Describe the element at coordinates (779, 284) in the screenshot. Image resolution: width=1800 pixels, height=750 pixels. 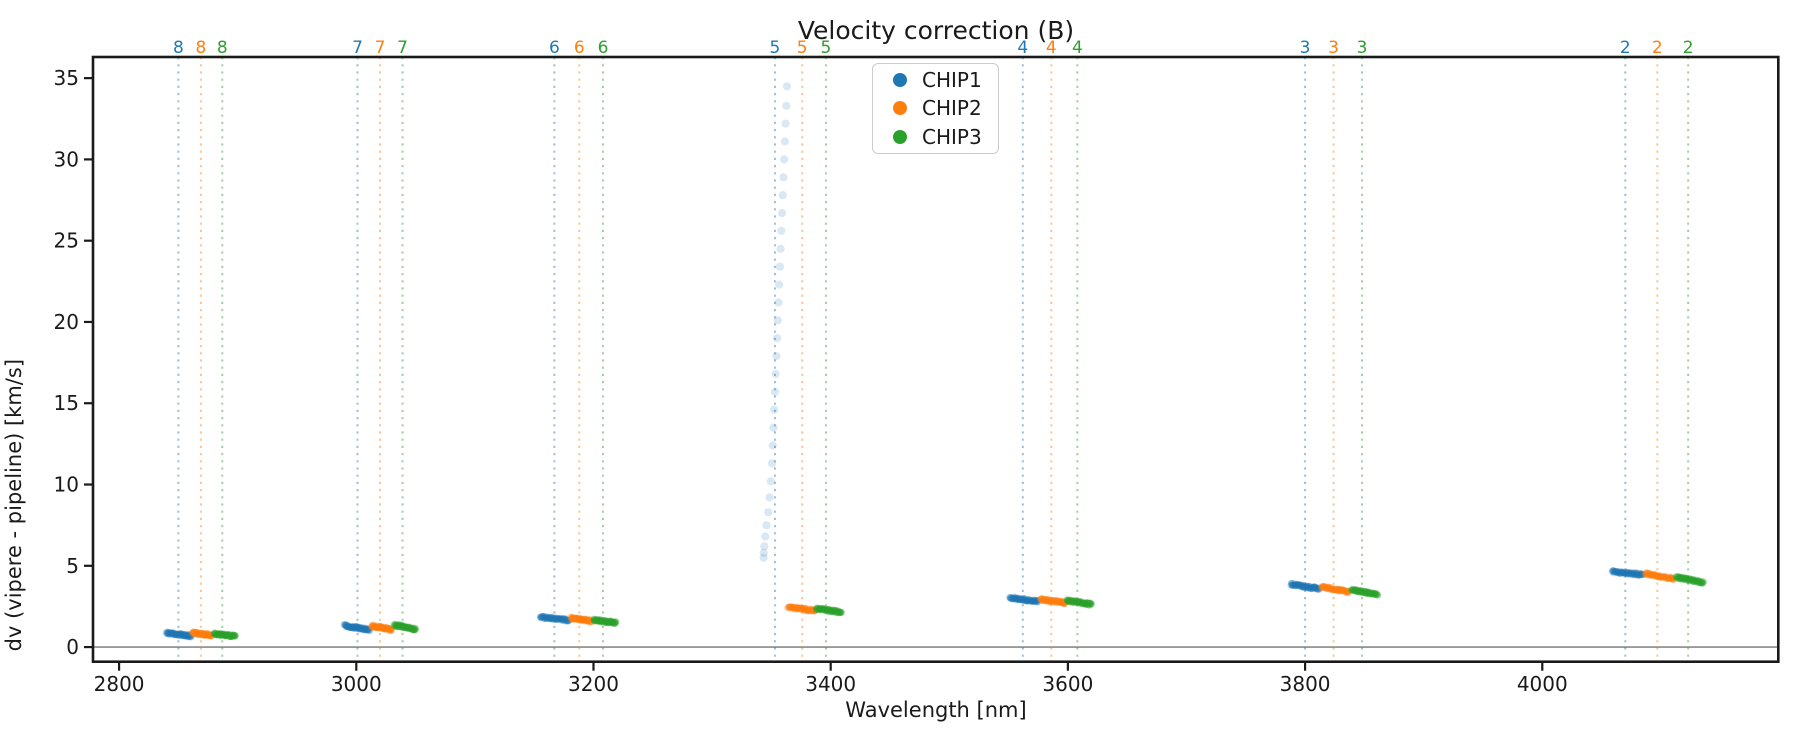
I see `outlier-trail-point` at that location.